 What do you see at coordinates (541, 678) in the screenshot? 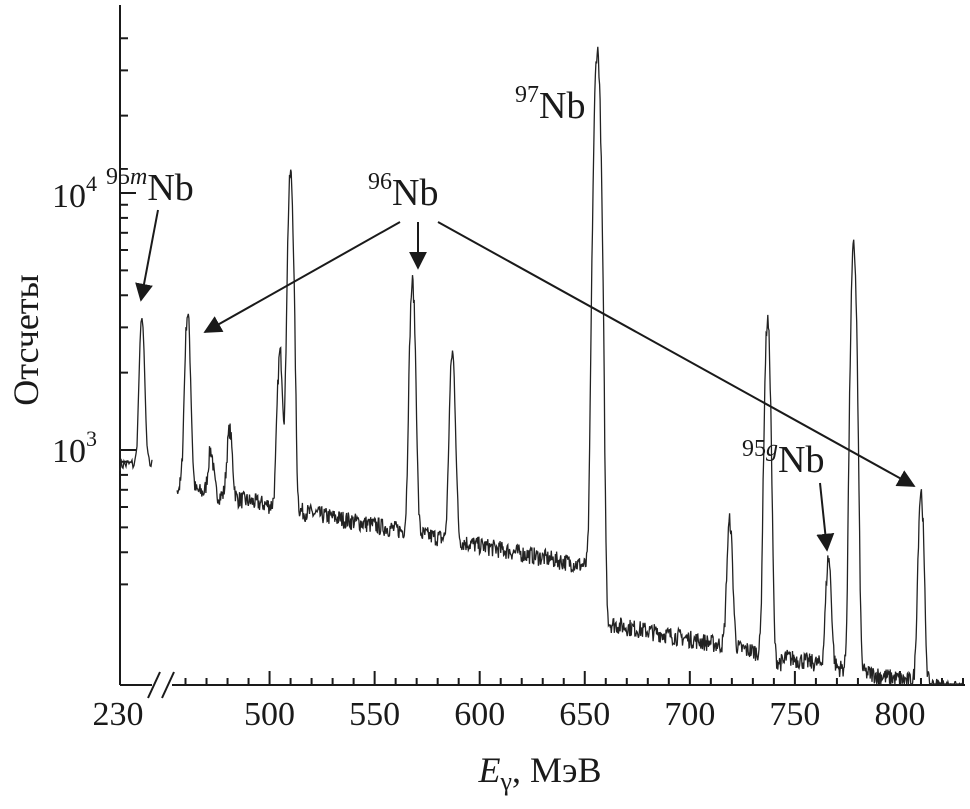
I see `x-ticks` at bounding box center [541, 678].